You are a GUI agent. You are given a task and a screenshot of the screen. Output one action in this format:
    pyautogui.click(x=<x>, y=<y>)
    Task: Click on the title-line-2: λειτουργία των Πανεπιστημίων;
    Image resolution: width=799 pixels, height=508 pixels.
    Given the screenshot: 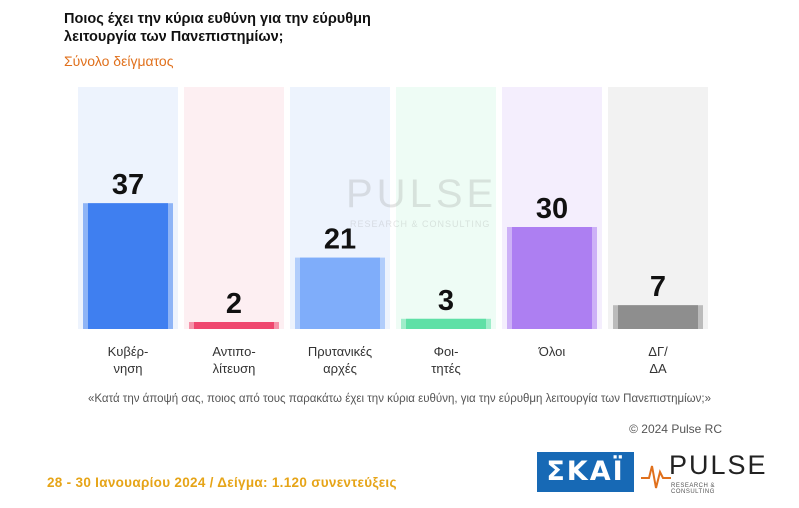 What is the action you would take?
    pyautogui.click(x=174, y=37)
    